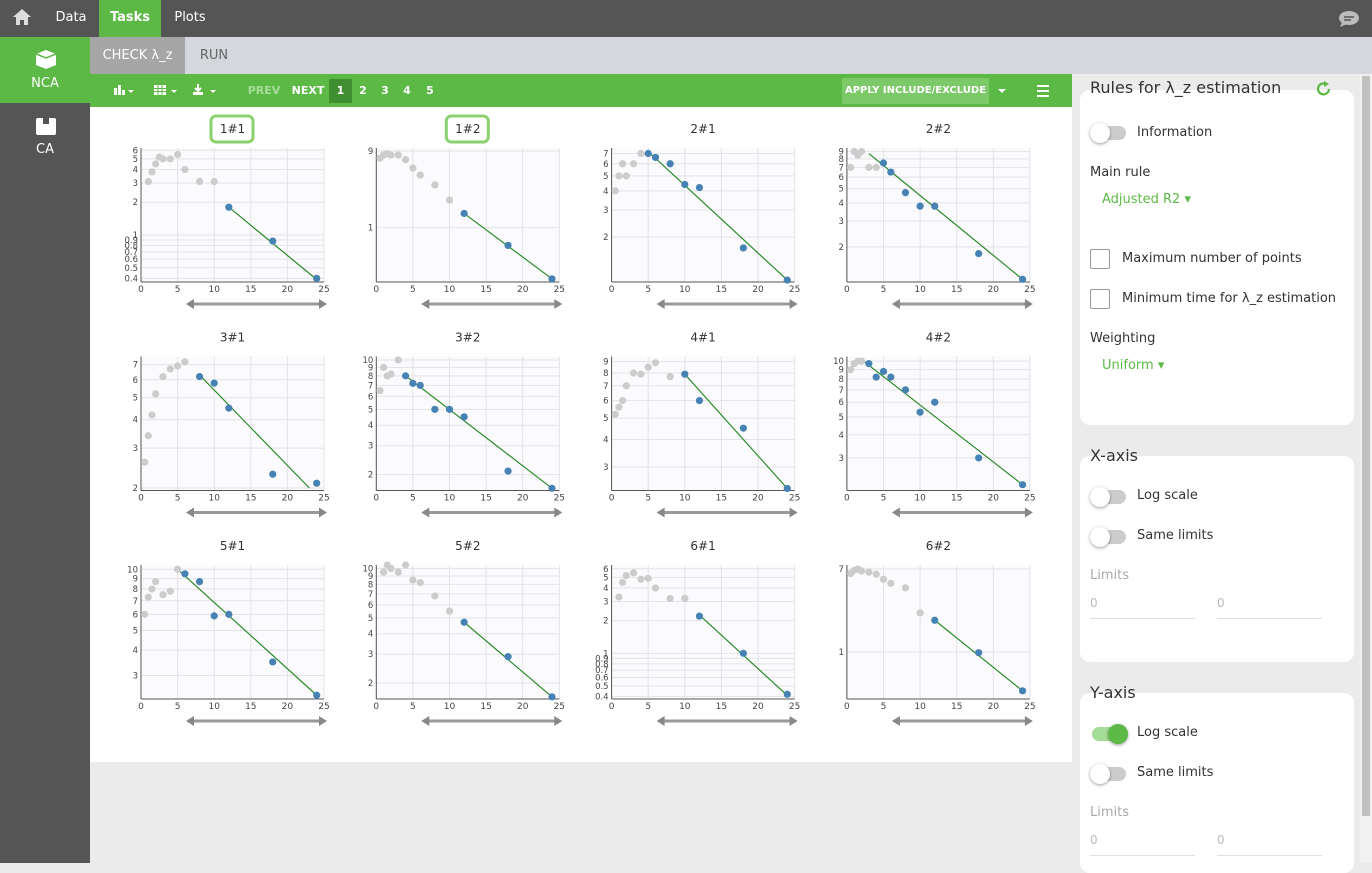 Image resolution: width=1372 pixels, height=873 pixels. Describe the element at coordinates (45, 83) in the screenshot. I see `side-nca: NCA` at that location.